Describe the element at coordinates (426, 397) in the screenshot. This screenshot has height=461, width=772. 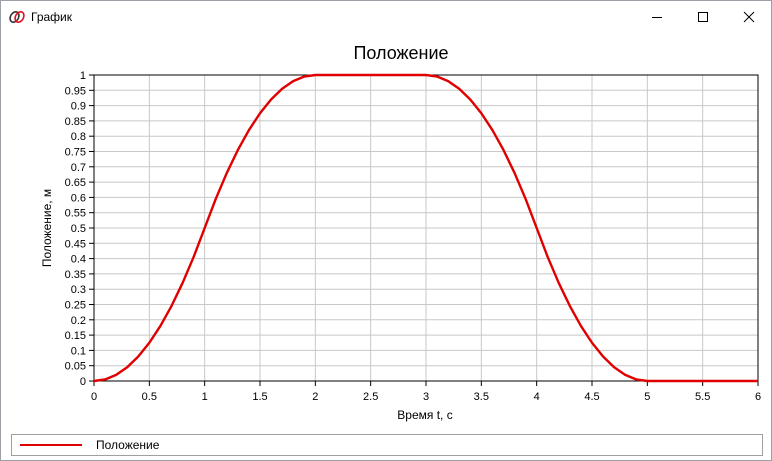
I see `x-tick-label: 3` at that location.